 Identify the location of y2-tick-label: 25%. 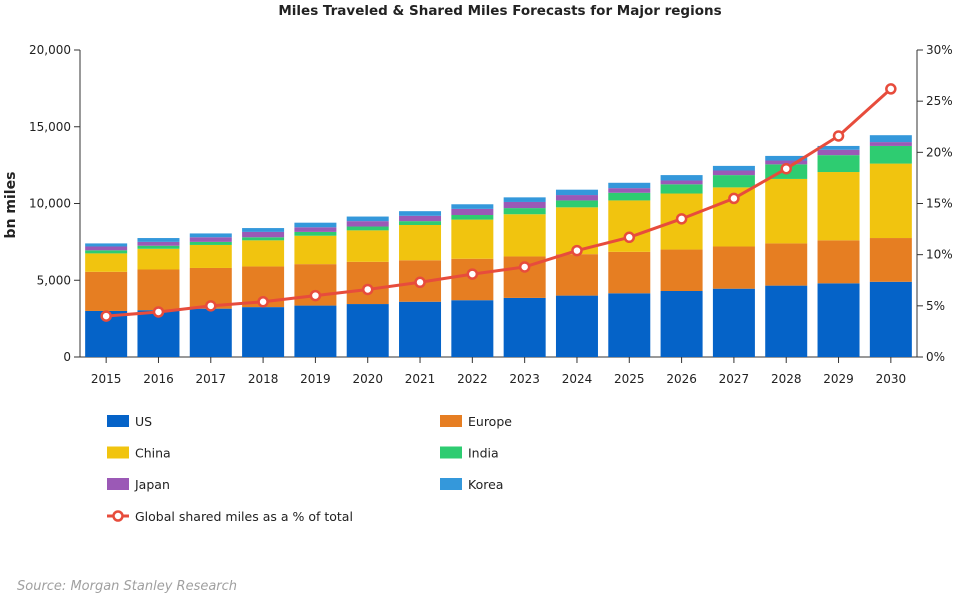
(939, 101).